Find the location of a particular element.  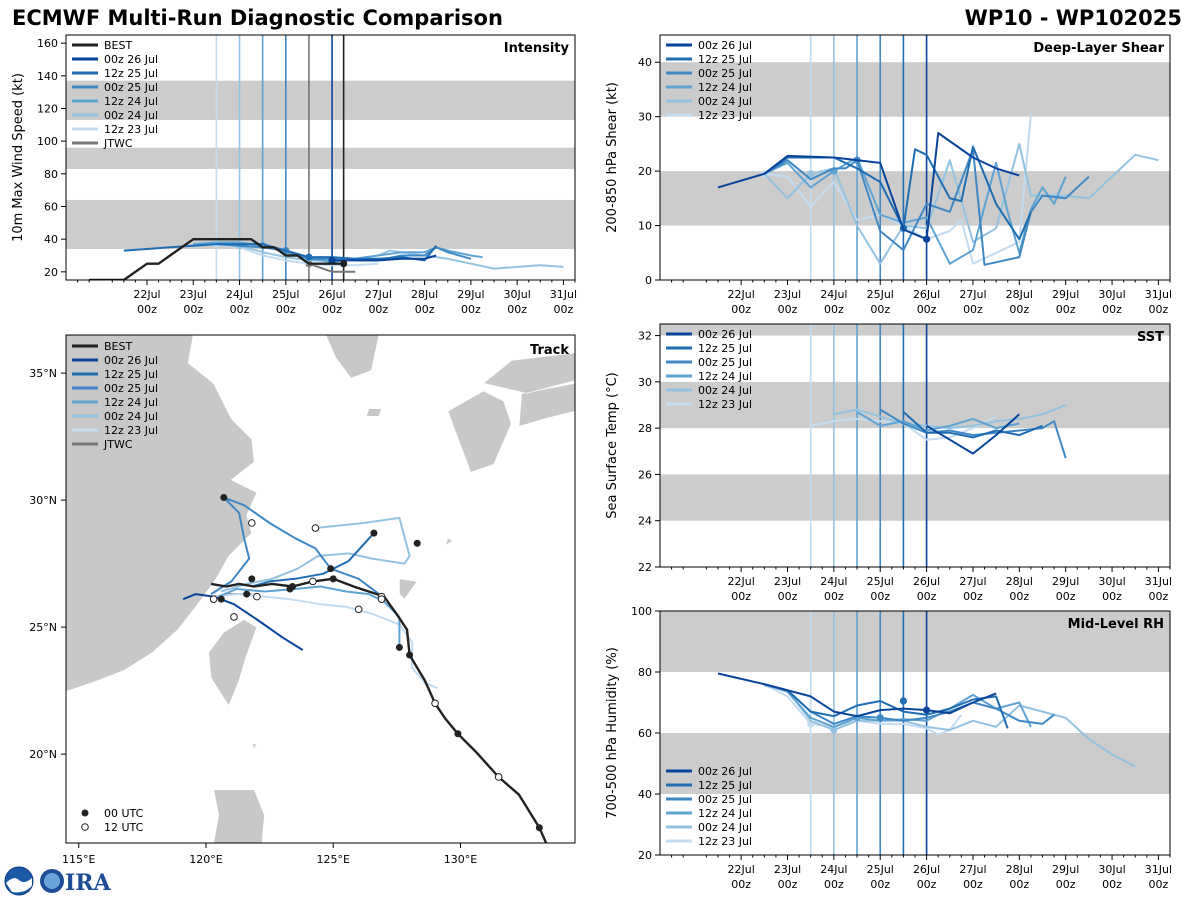

amami-land is located at coordinates (449, 542).